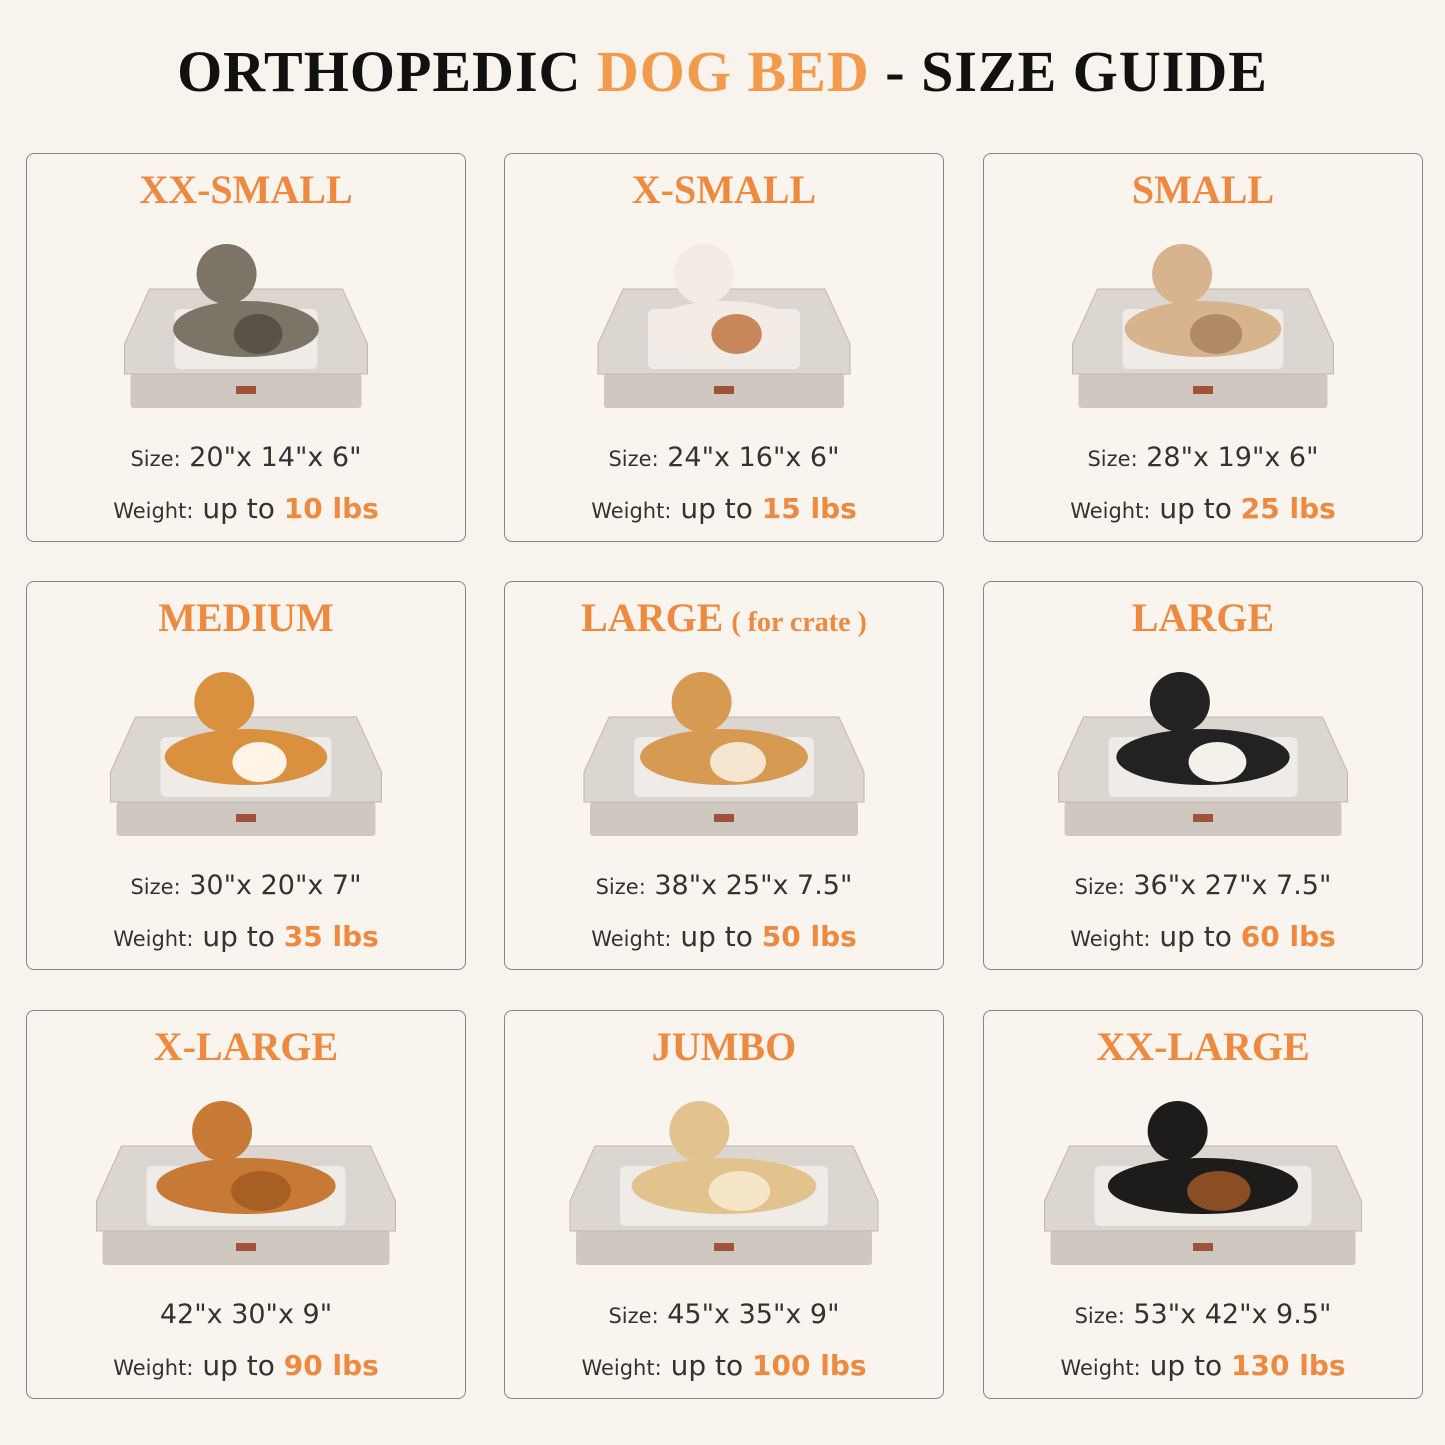 Image resolution: width=1445 pixels, height=1445 pixels. I want to click on card-text: MEDIUM, so click(246, 617).